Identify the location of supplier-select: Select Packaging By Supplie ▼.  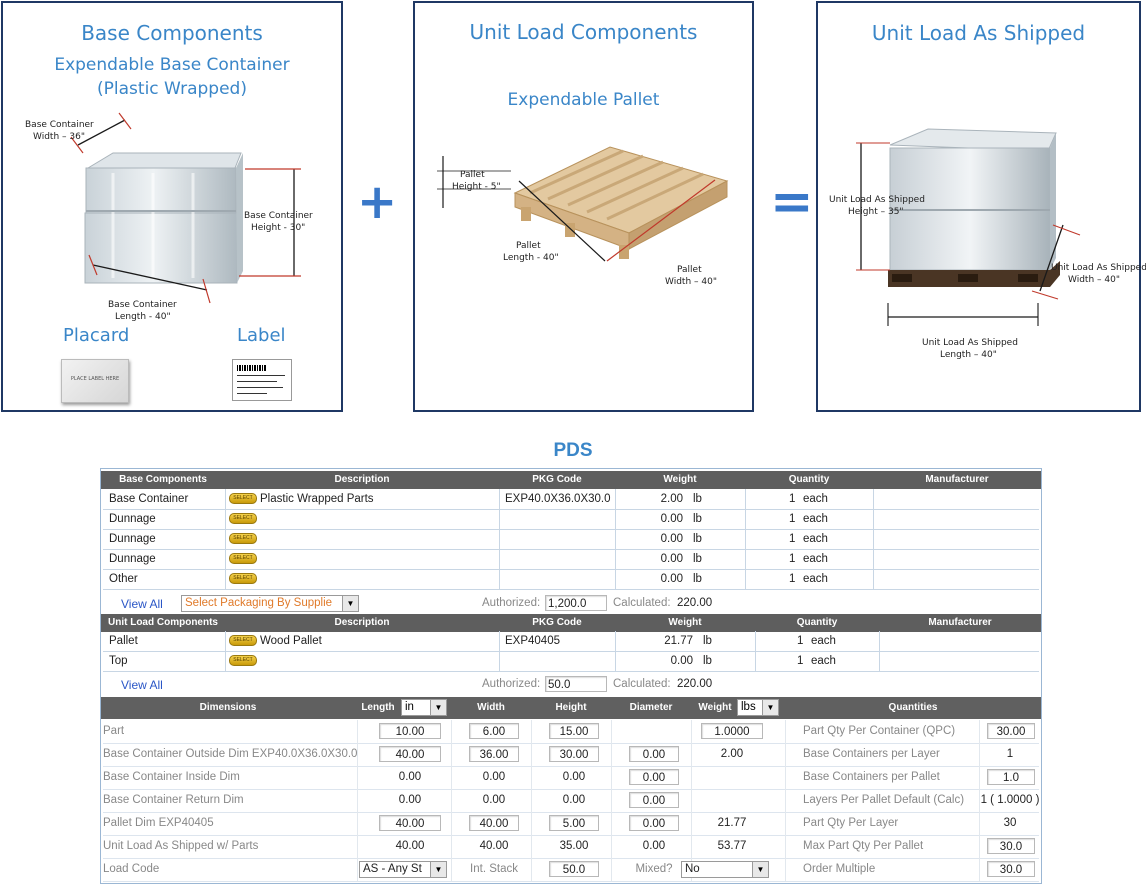
(270, 603).